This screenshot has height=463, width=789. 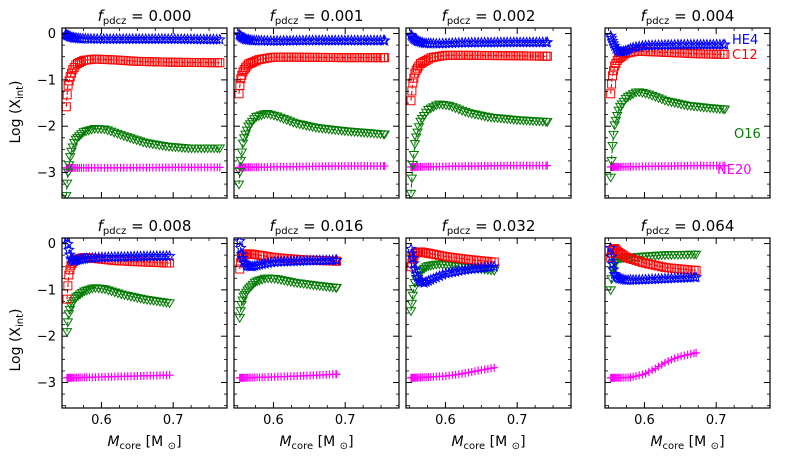 What do you see at coordinates (488, 334) in the screenshot?
I see `panel-7: fpdcz = 0.032 0.6 0.7 Mcore [M ⊙]` at bounding box center [488, 334].